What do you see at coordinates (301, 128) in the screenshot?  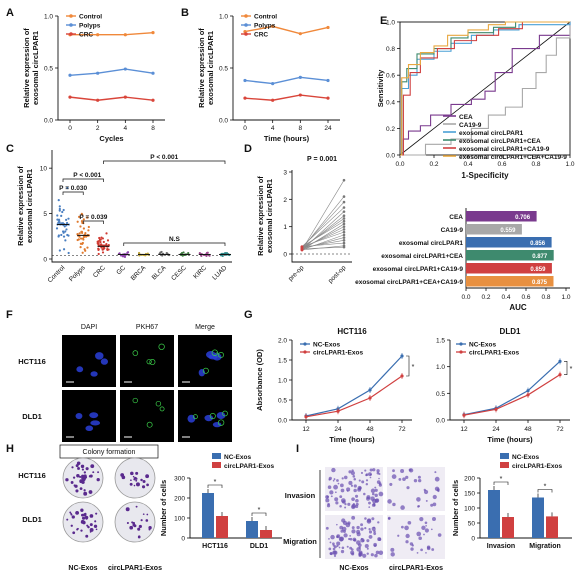 I see `panel-b-xtick-label: 8` at bounding box center [301, 128].